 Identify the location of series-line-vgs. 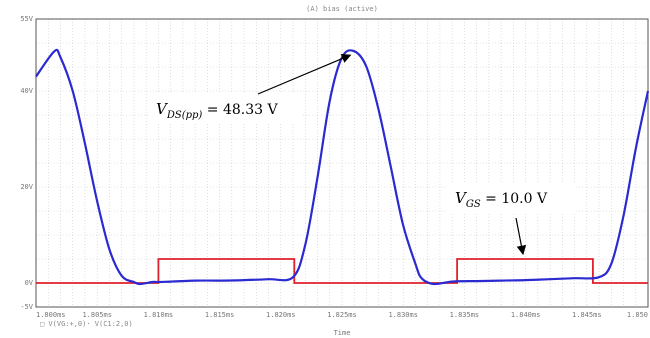
(342, 271).